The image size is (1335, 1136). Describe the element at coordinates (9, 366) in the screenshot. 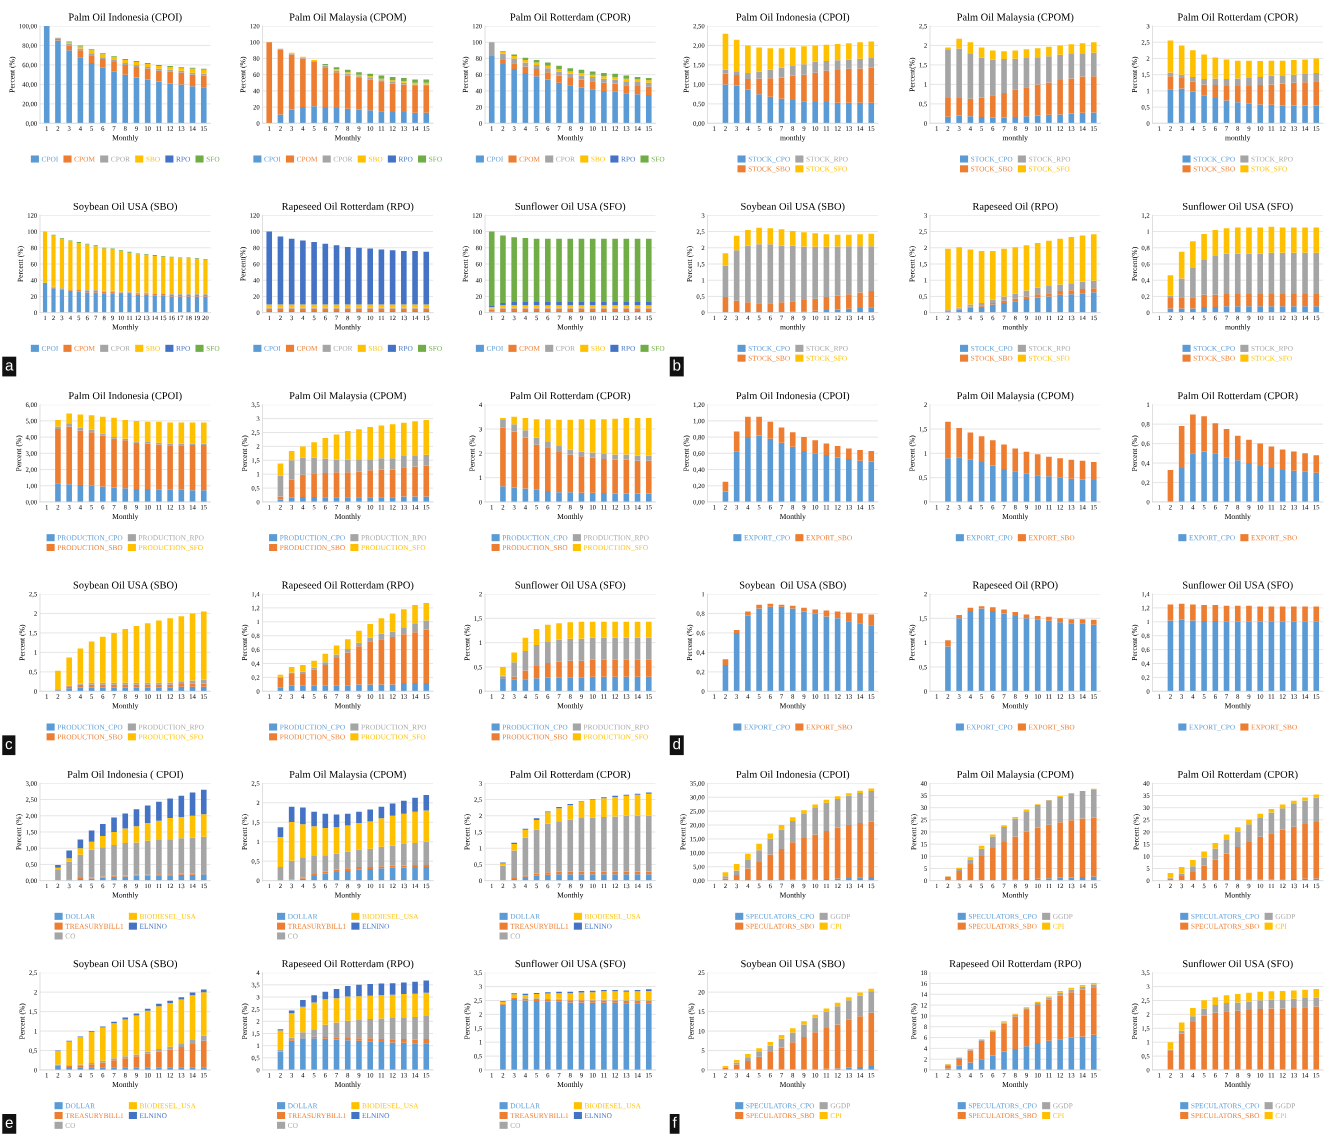

I see `text: a` at that location.